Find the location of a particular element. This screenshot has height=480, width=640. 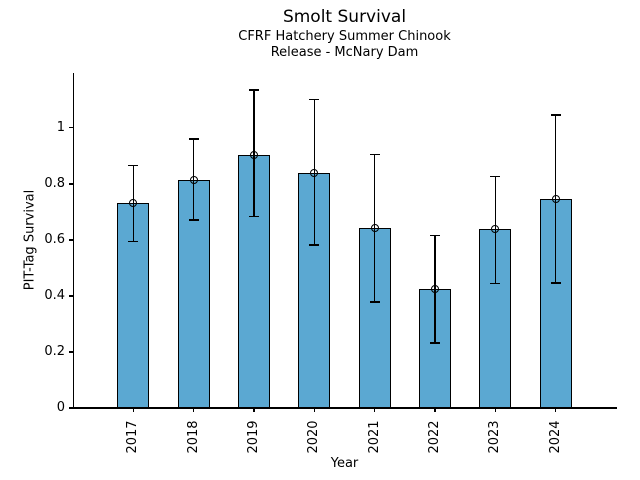

error-cap-top-2020 is located at coordinates (314, 99).